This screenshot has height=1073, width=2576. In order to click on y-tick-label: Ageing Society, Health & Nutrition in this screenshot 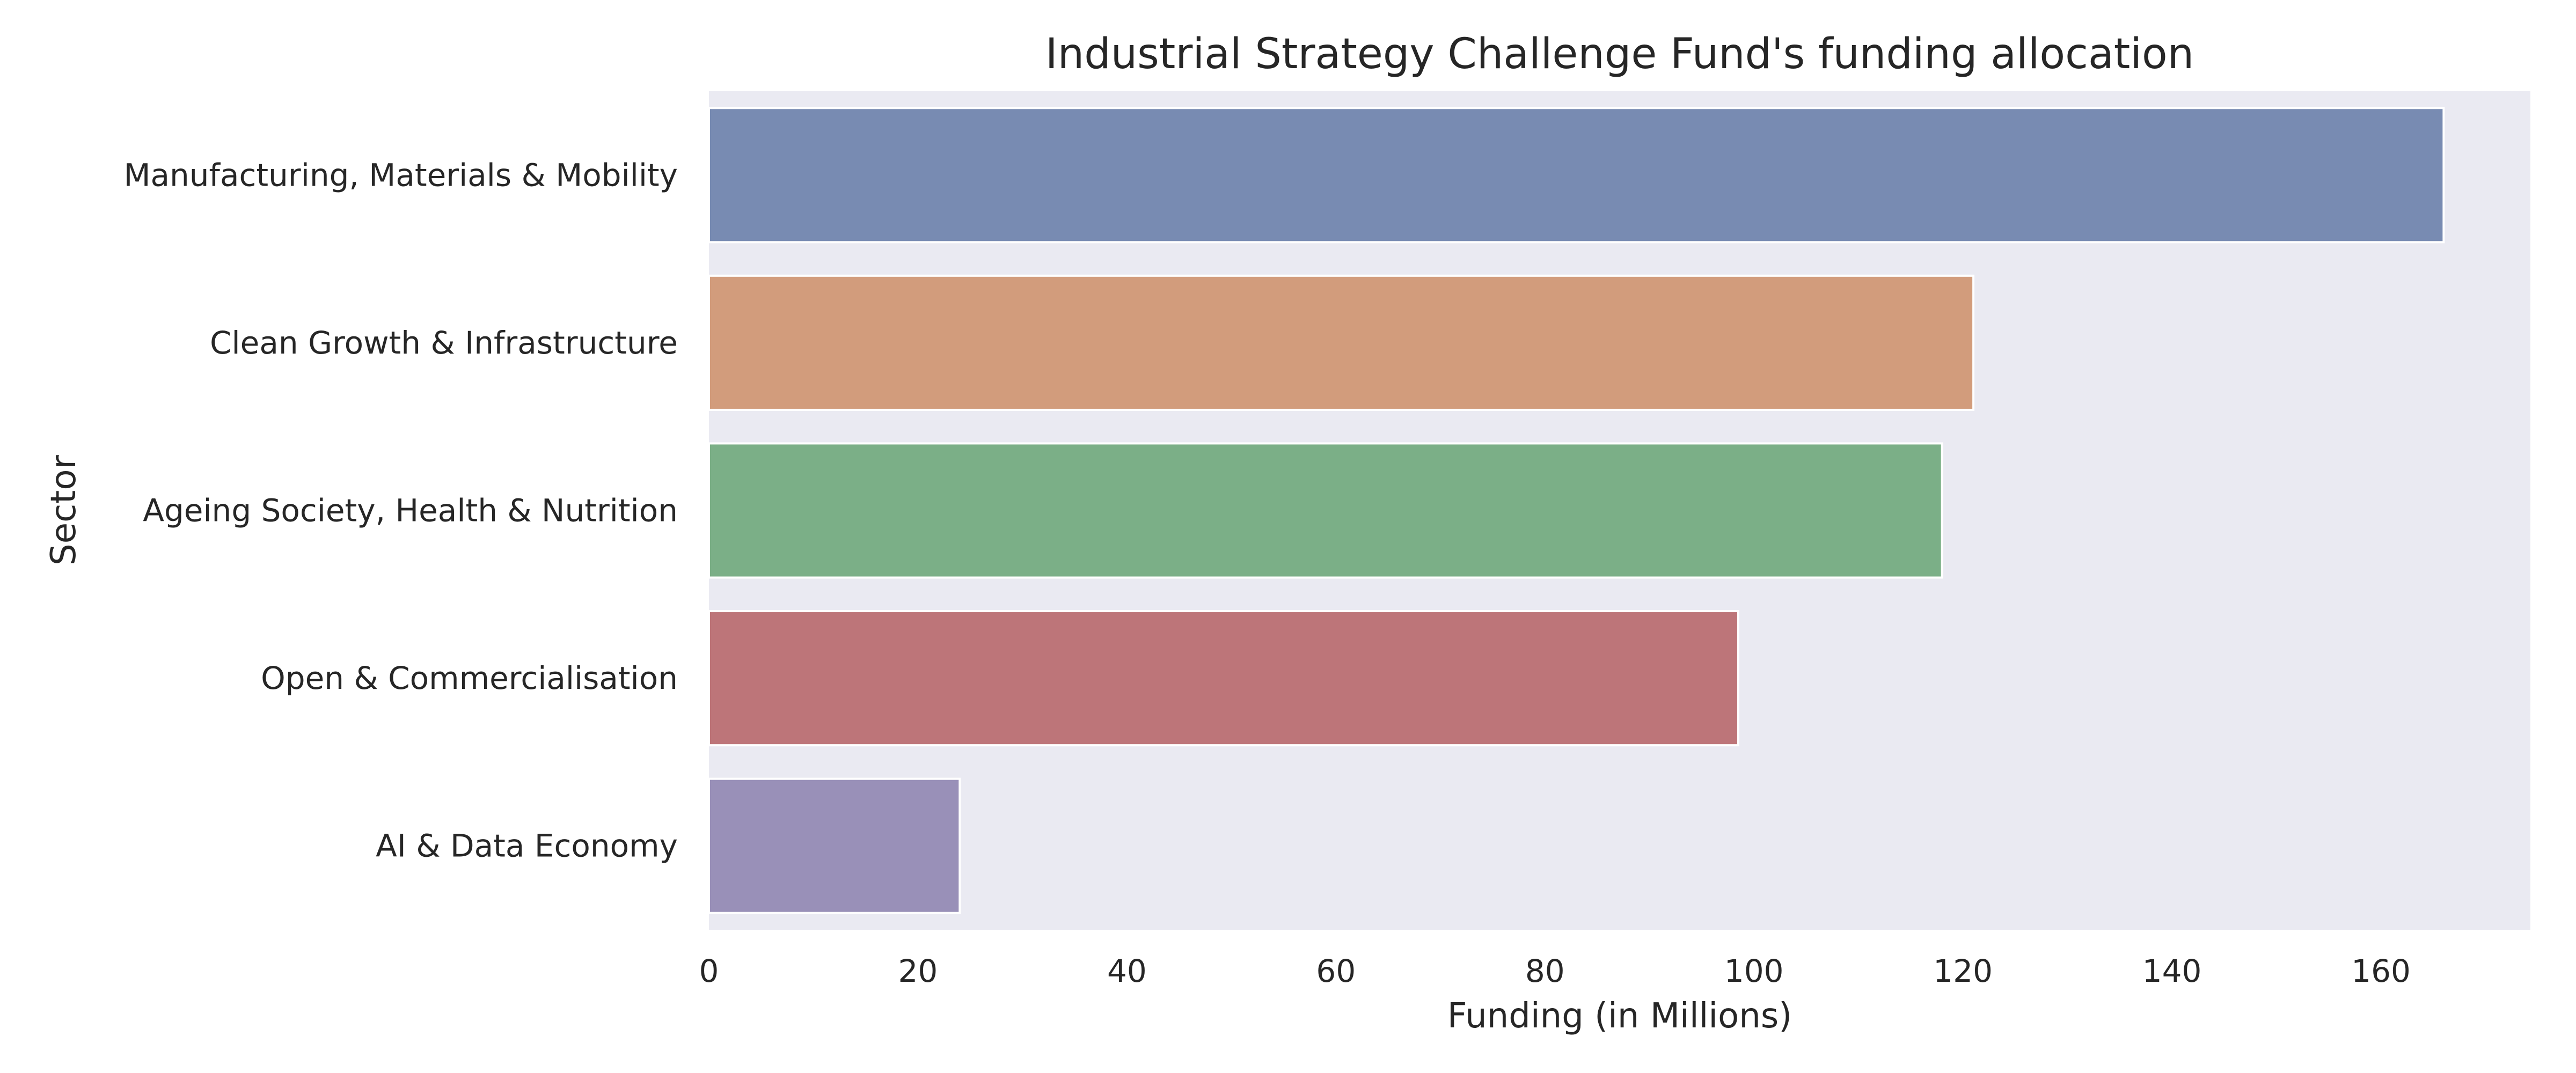, I will do `click(410, 511)`.